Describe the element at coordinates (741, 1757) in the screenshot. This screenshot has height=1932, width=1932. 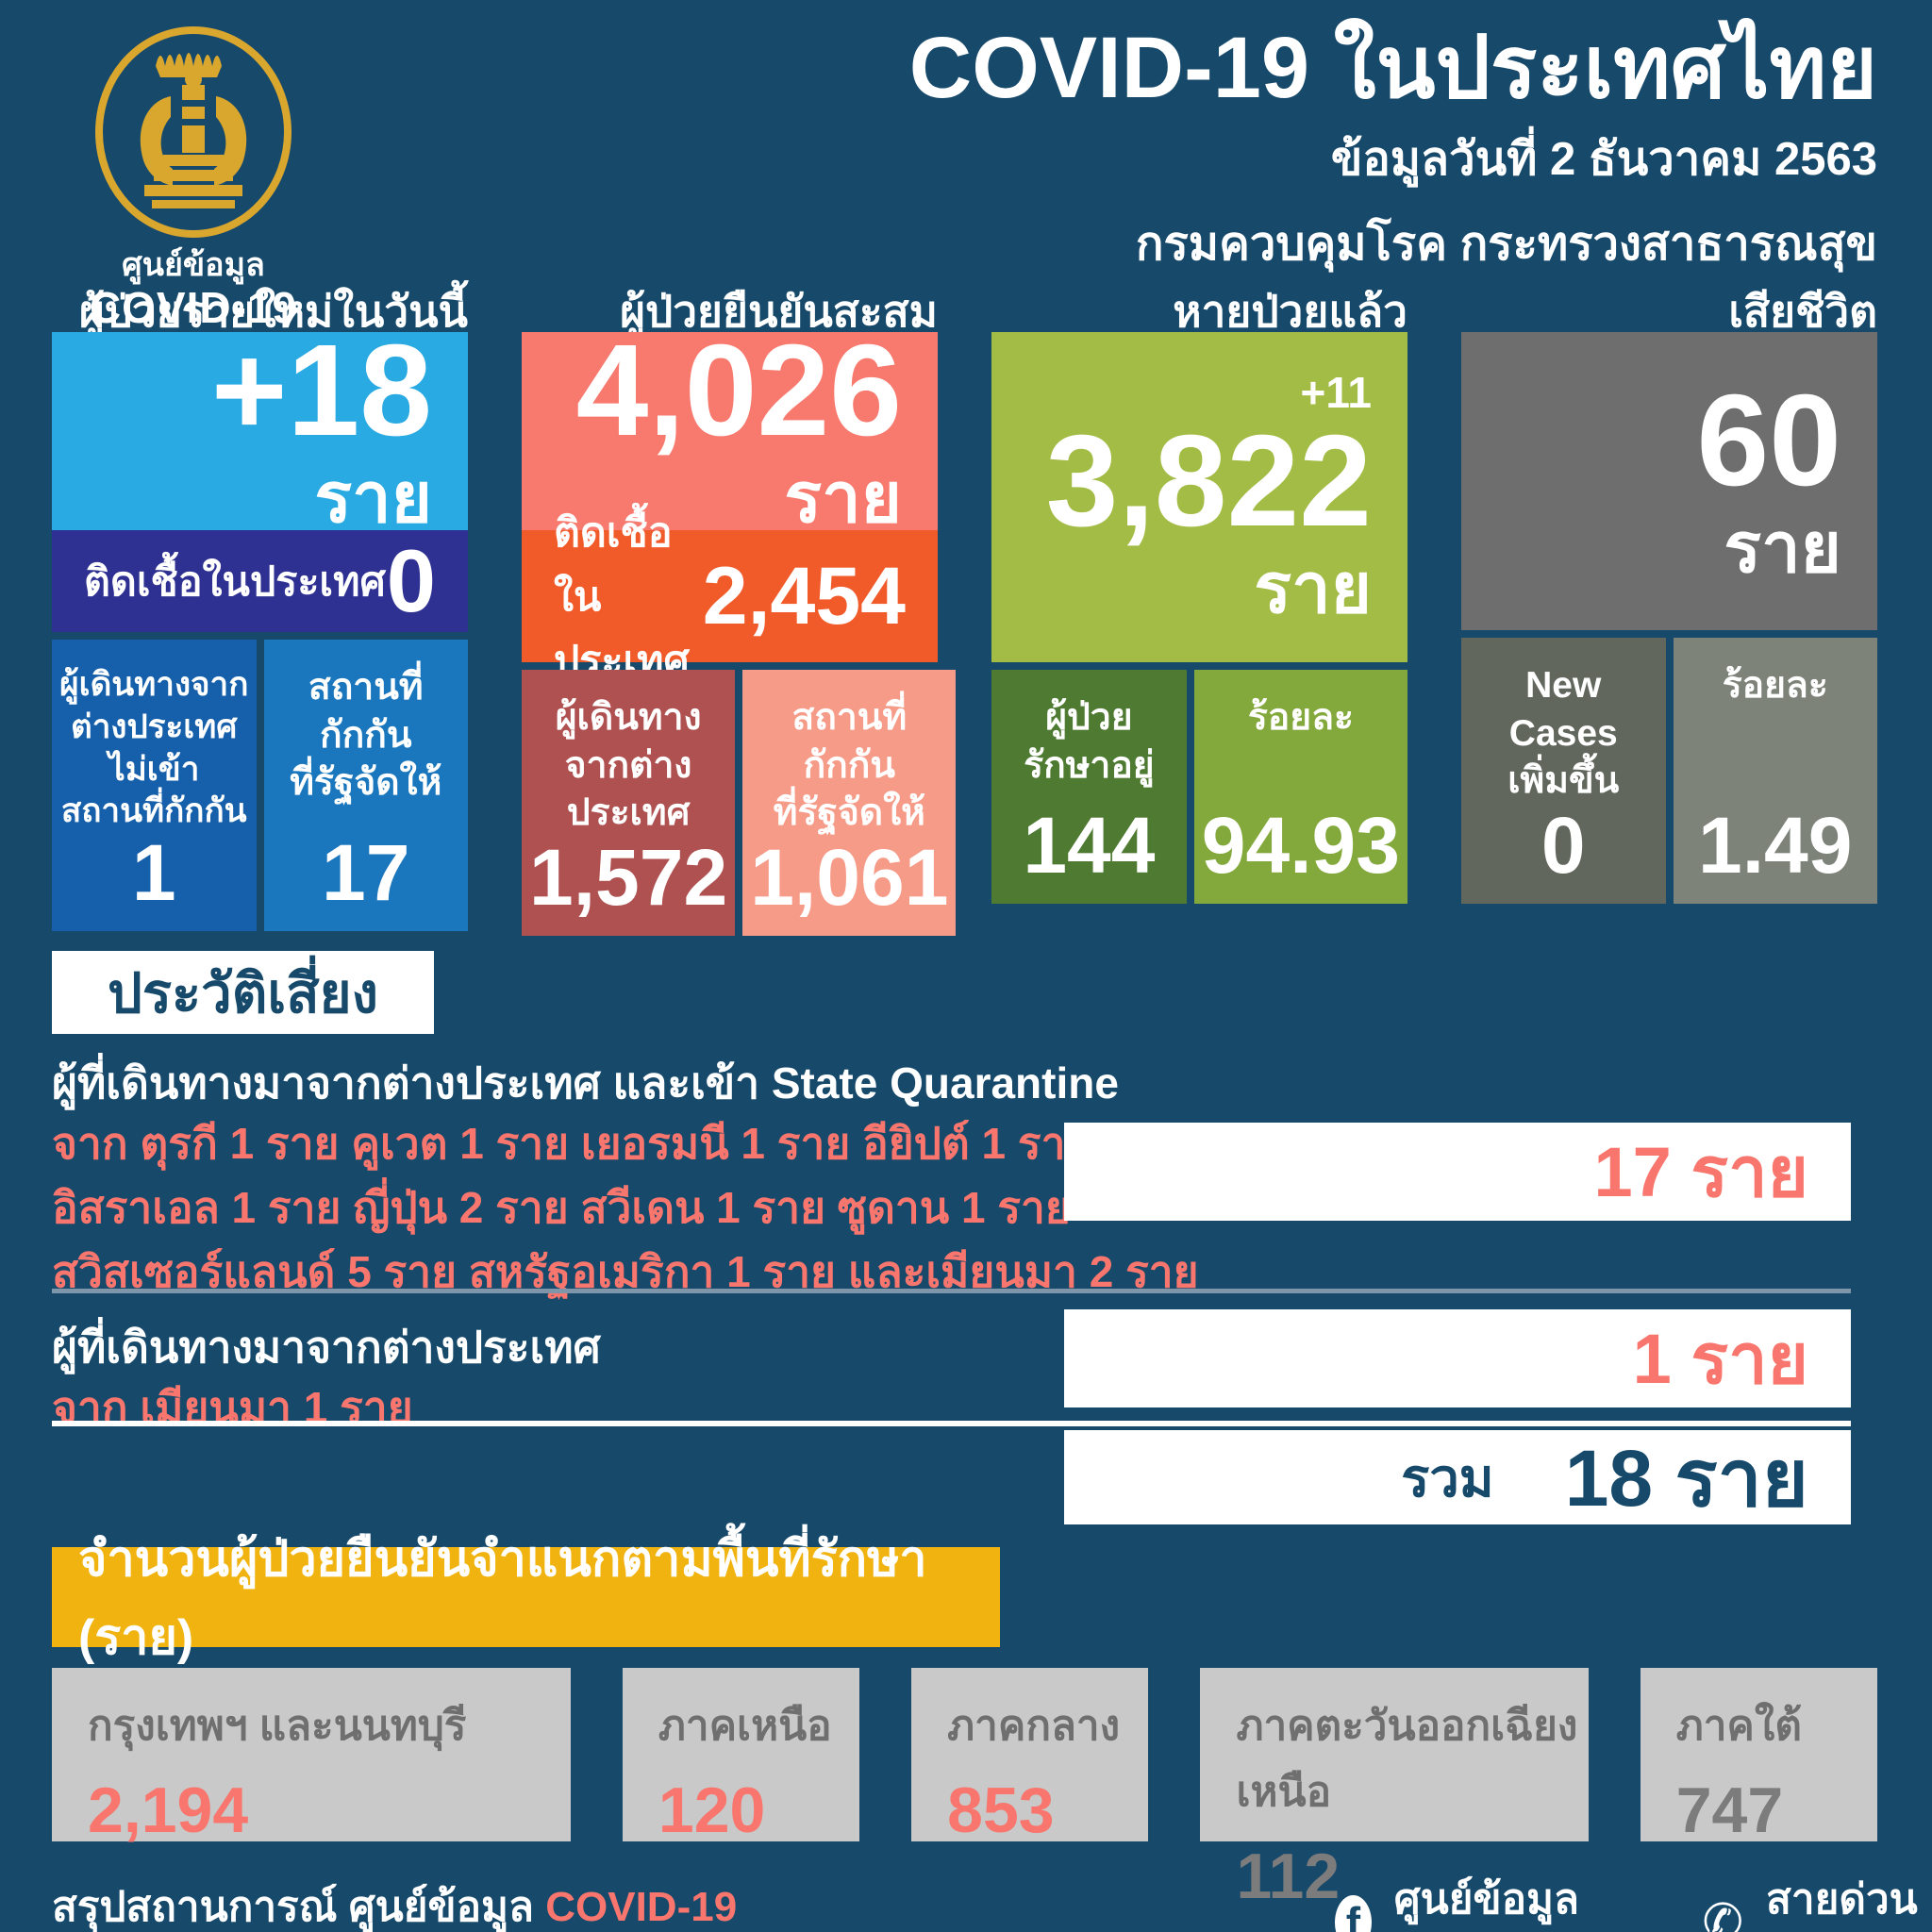
I see `region-north-box: ภาคเหนือ 120` at that location.